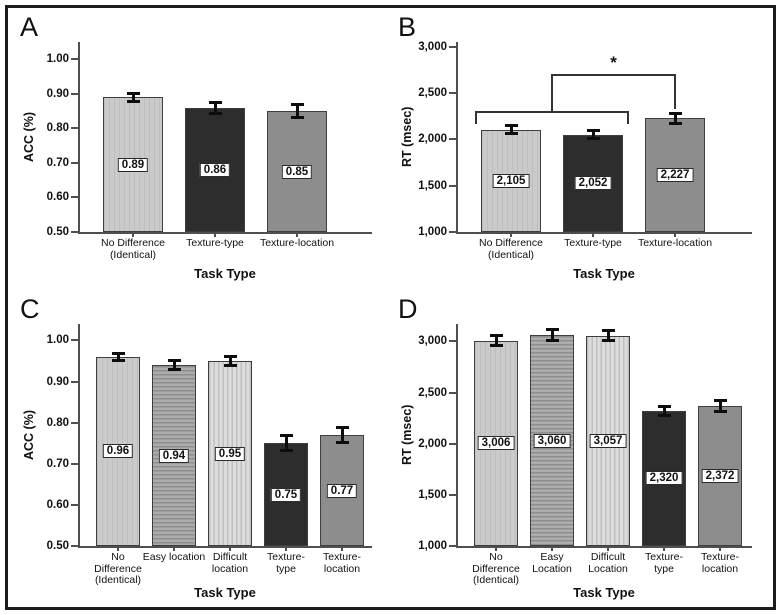 This screenshot has width=781, height=615. Describe the element at coordinates (496, 443) in the screenshot. I see `bar-value-label: 3,006` at that location.